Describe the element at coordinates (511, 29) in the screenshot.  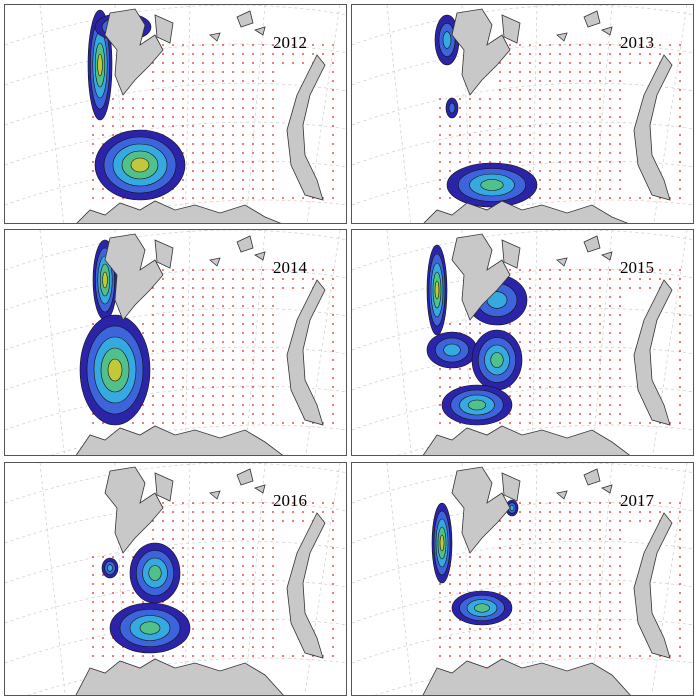
I see `island` at that location.